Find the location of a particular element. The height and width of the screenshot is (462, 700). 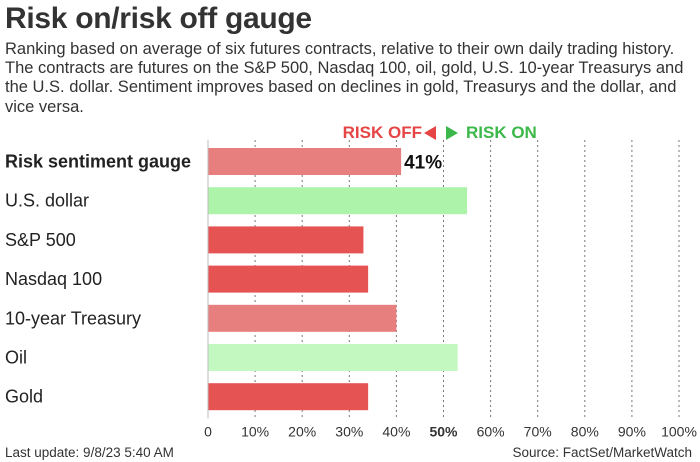

x-tick-label: 80% is located at coordinates (585, 431).